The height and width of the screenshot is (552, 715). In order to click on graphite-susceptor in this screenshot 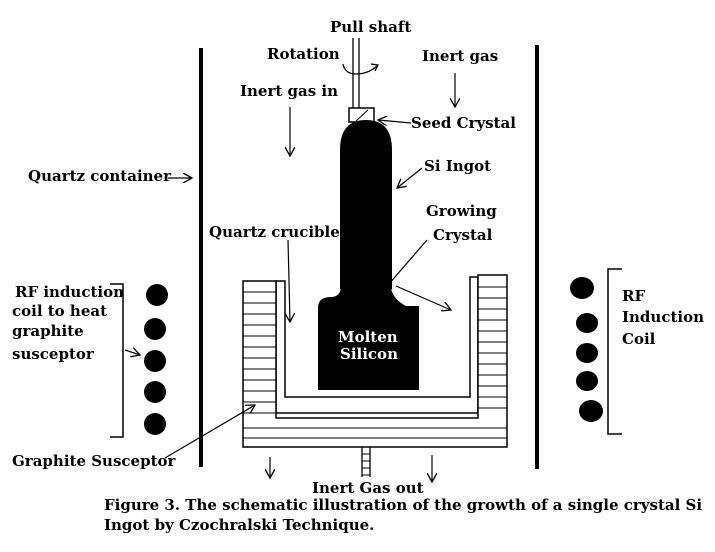, I will do `click(375, 361)`.